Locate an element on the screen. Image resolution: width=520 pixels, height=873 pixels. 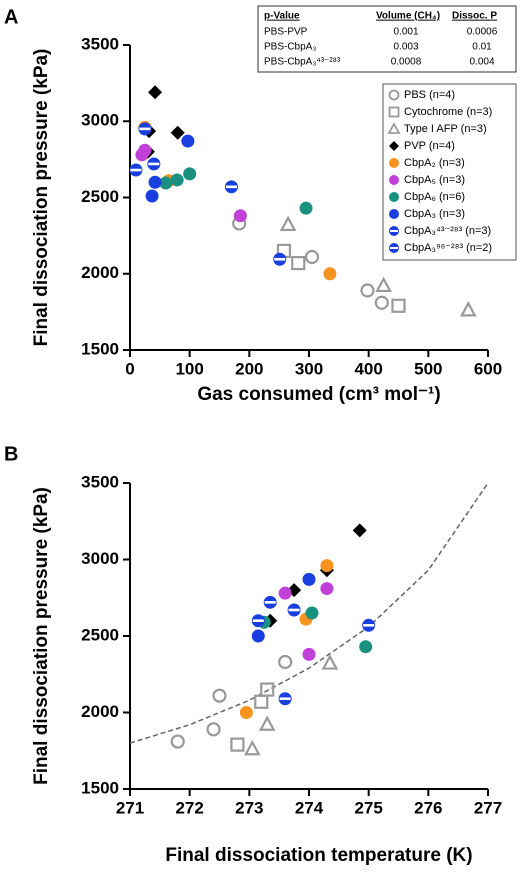
table-cell: 0.004 is located at coordinates (481, 62).